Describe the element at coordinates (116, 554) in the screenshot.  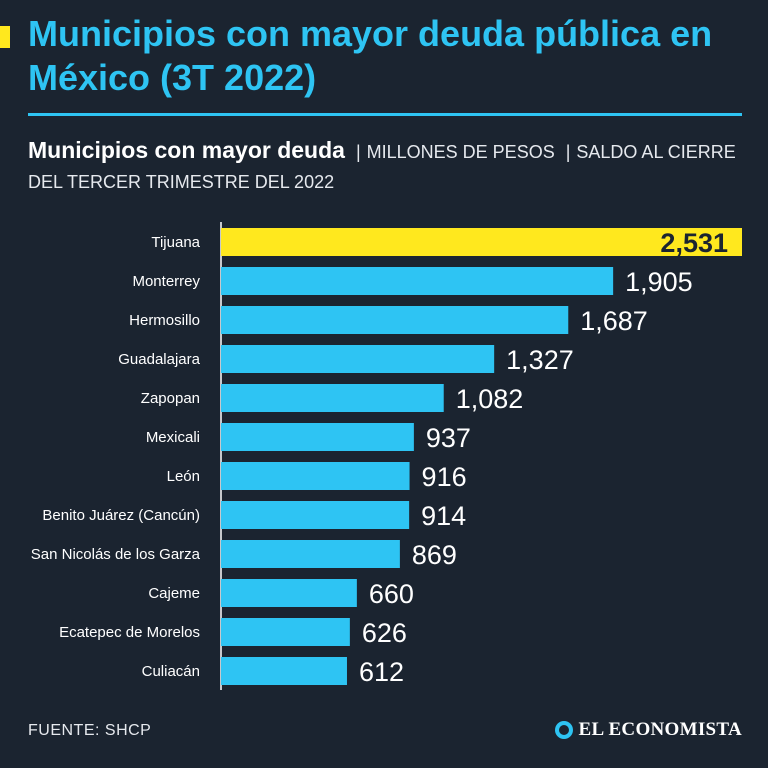
I see `category-label: San Nicolás de los Garza` at that location.